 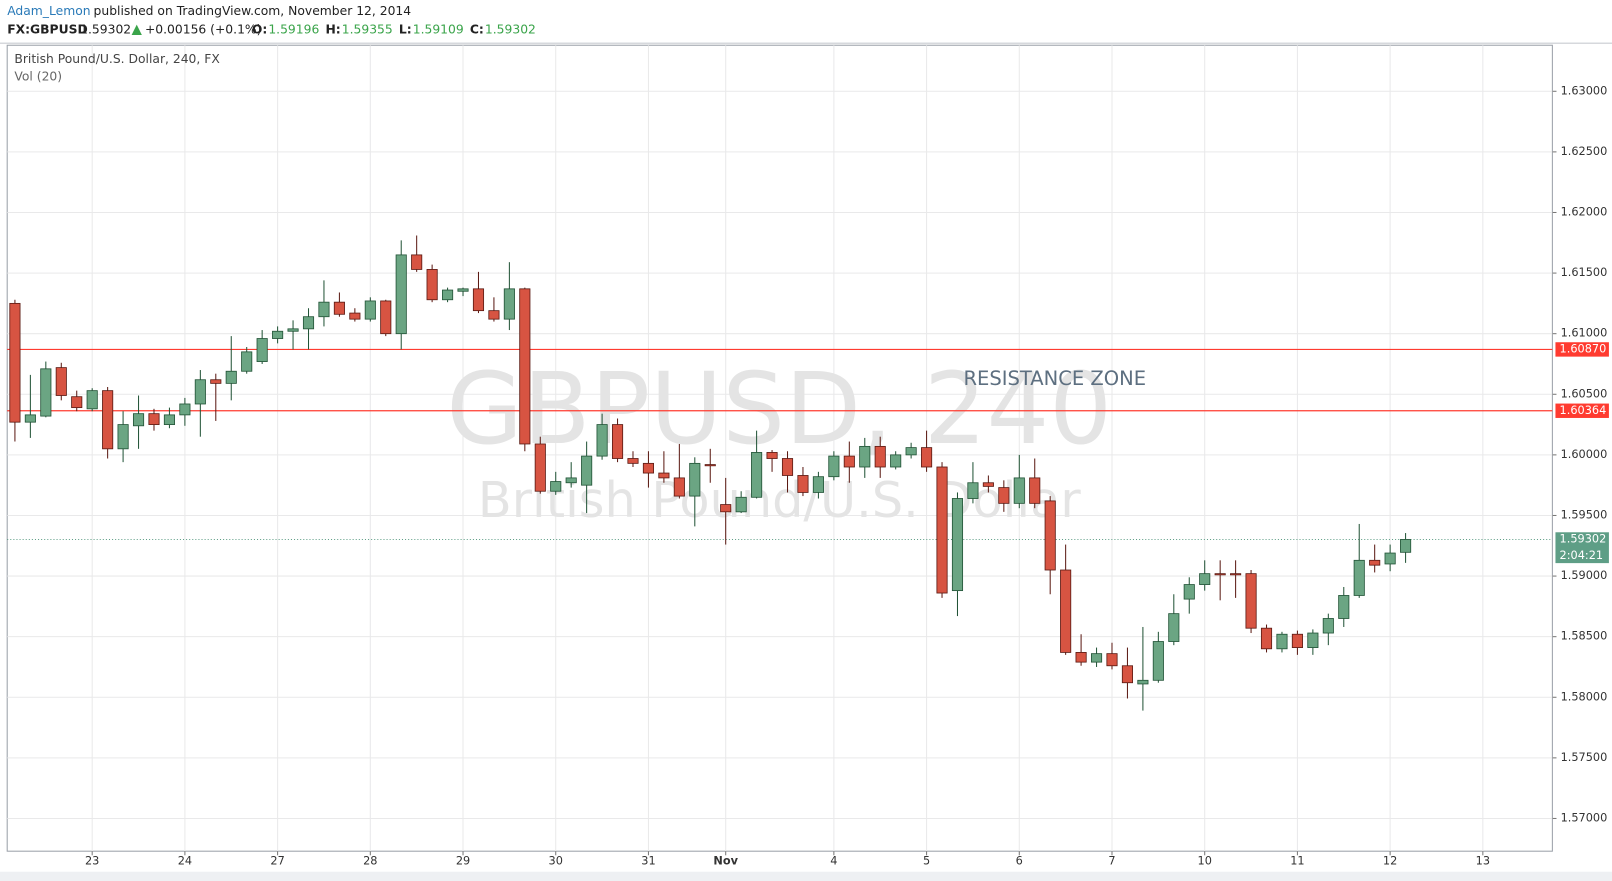 What do you see at coordinates (779, 500) in the screenshot?
I see `watermark-name: British Pound/U.S. Dollar` at bounding box center [779, 500].